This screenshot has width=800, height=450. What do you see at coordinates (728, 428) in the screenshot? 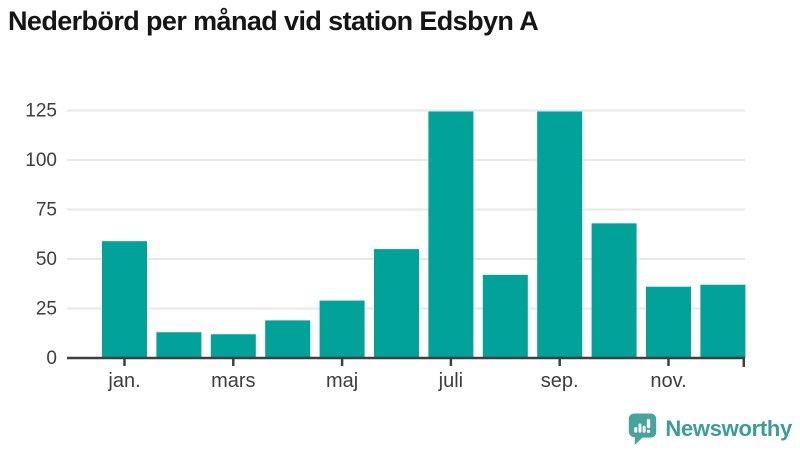
I see `newsworthy-wordmark: Newsworthy` at bounding box center [728, 428].